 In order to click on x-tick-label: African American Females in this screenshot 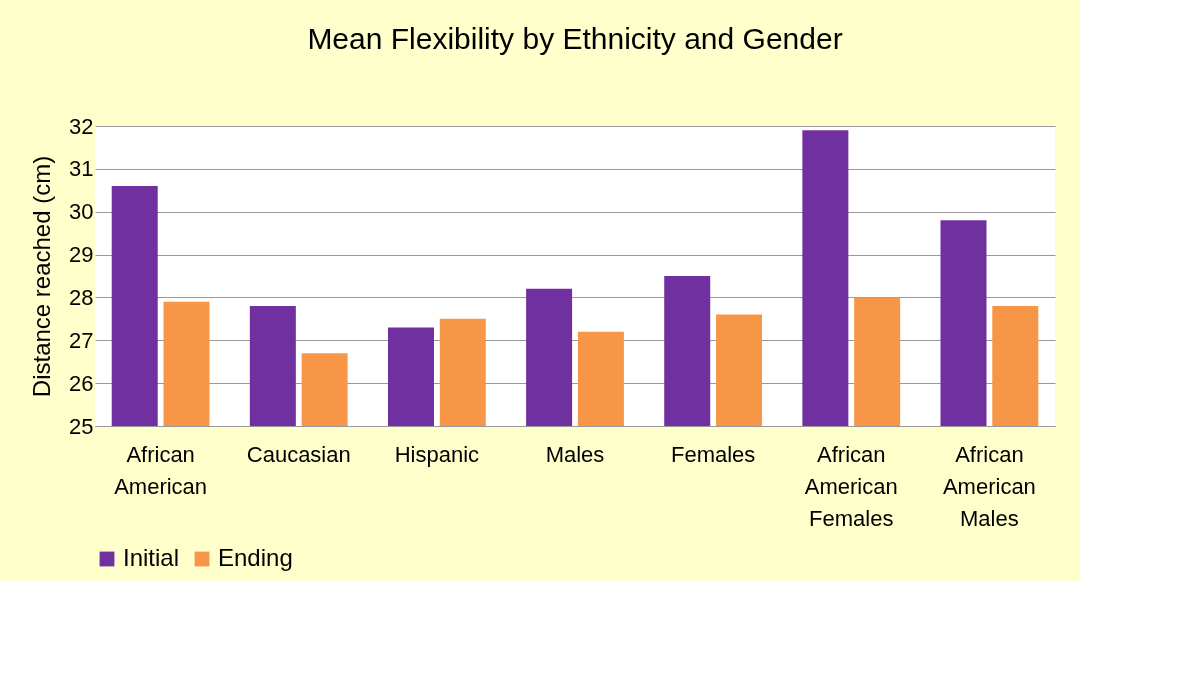, I will do `click(851, 486)`.